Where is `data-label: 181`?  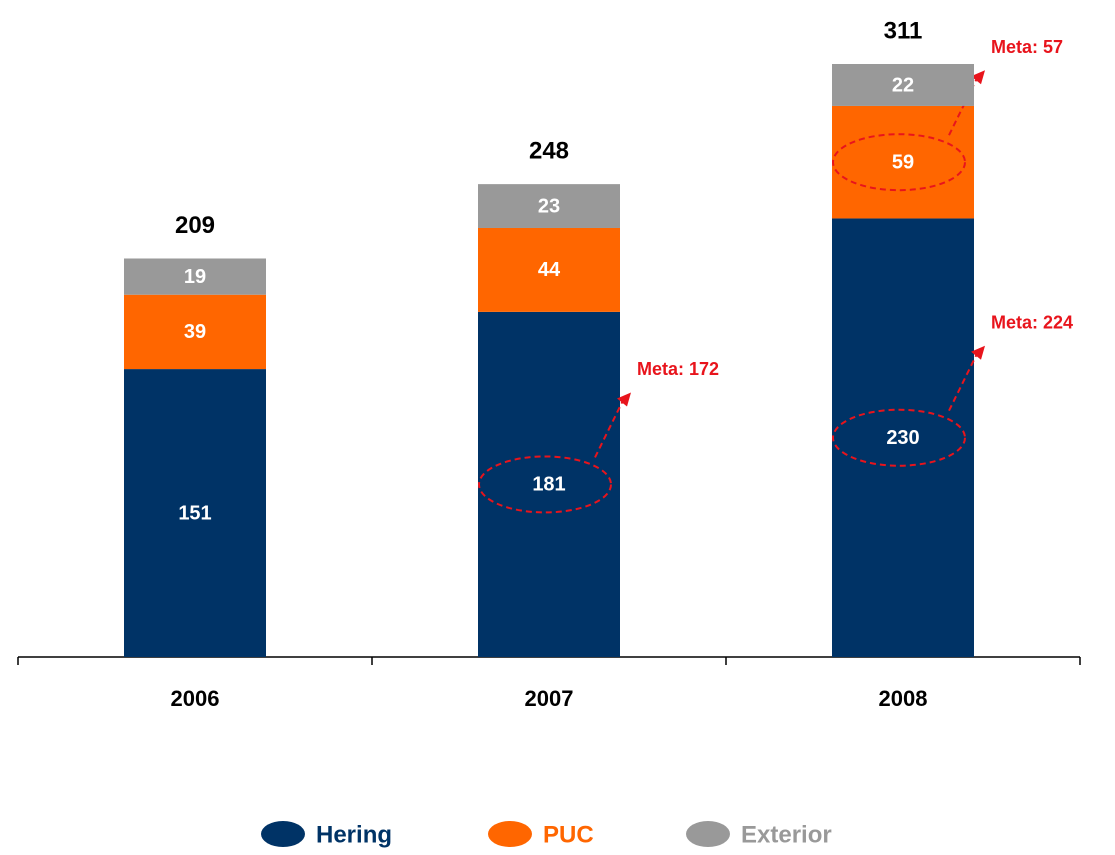
data-label: 181 is located at coordinates (548, 485).